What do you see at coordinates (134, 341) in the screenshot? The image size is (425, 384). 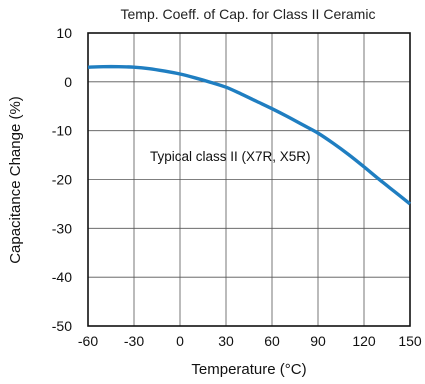 I see `x-tick-label: -30` at bounding box center [134, 341].